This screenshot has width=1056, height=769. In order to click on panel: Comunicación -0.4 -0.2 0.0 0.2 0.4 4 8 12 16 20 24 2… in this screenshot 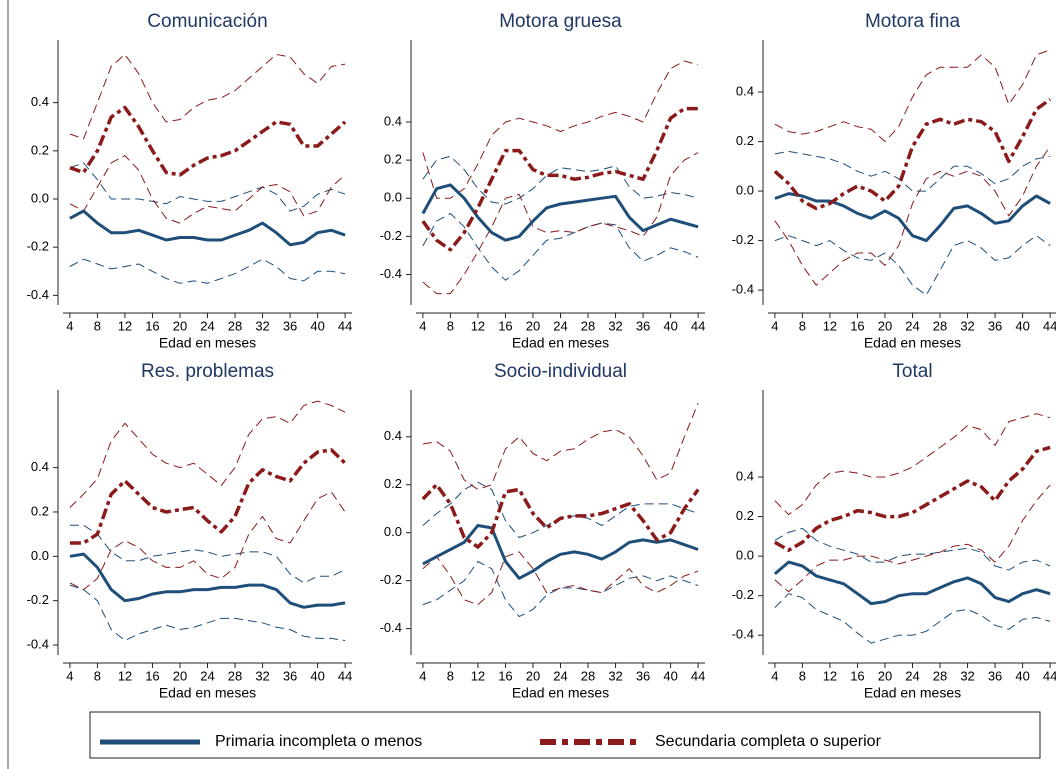, I will do `click(190, 181)`.